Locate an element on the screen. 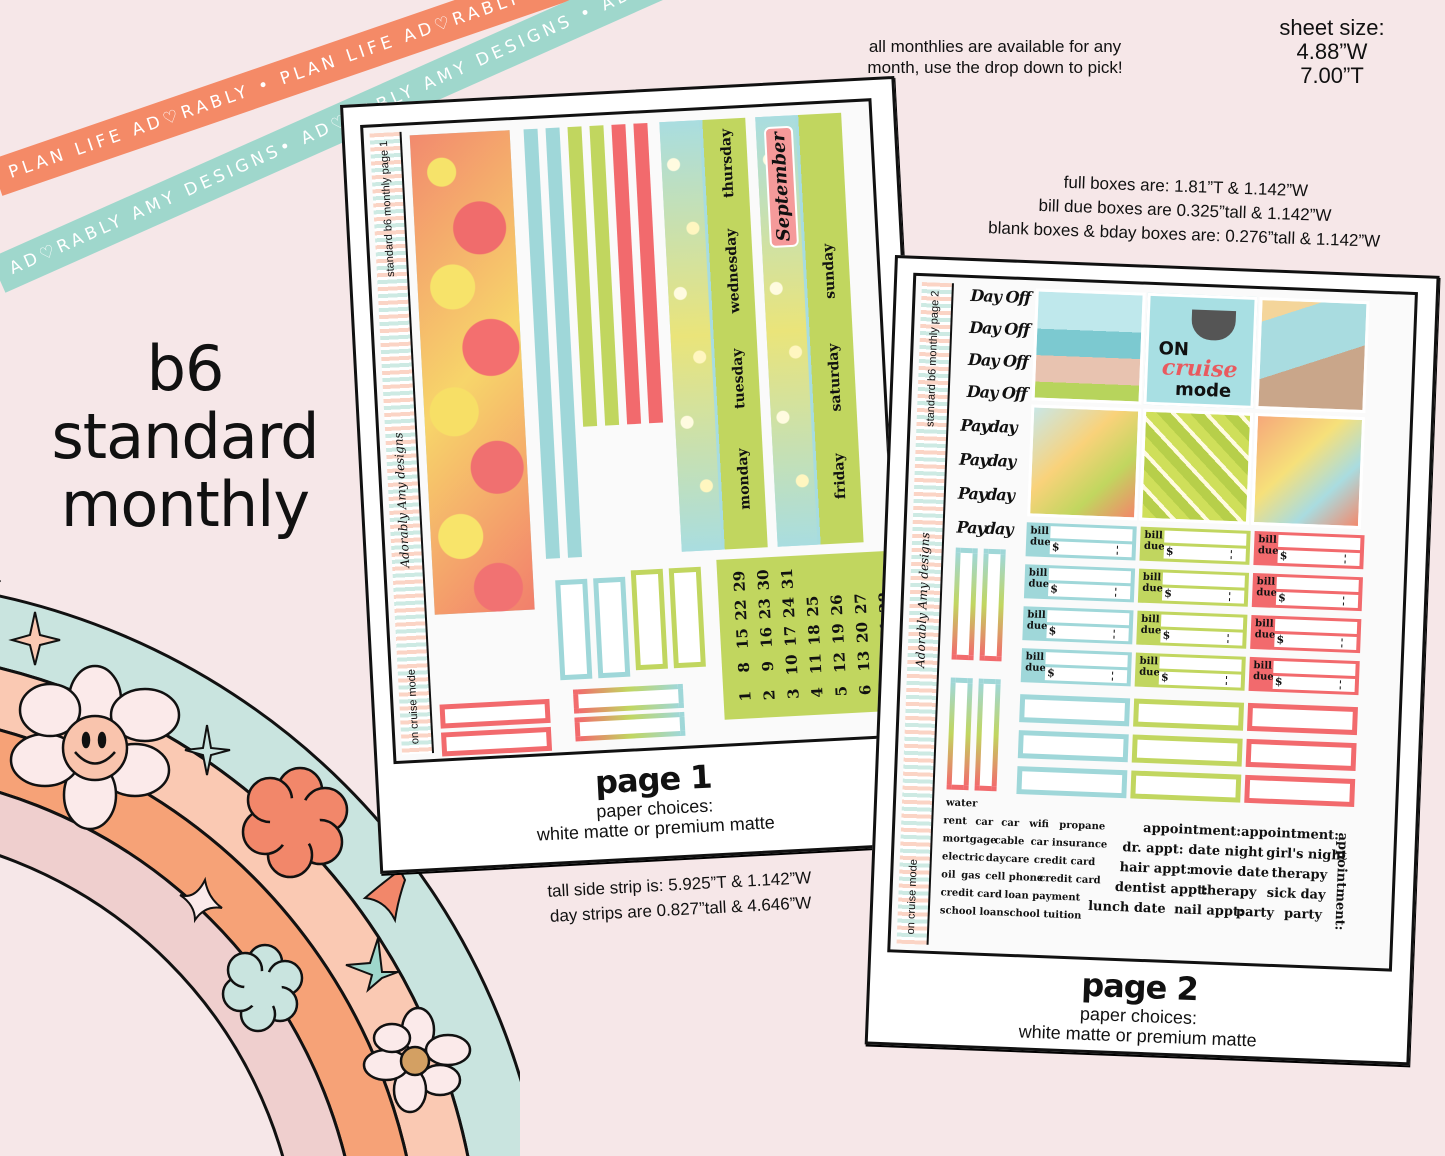 The image size is (1445, 1156). photo-box-cruise-beach is located at coordinates (1088, 346).